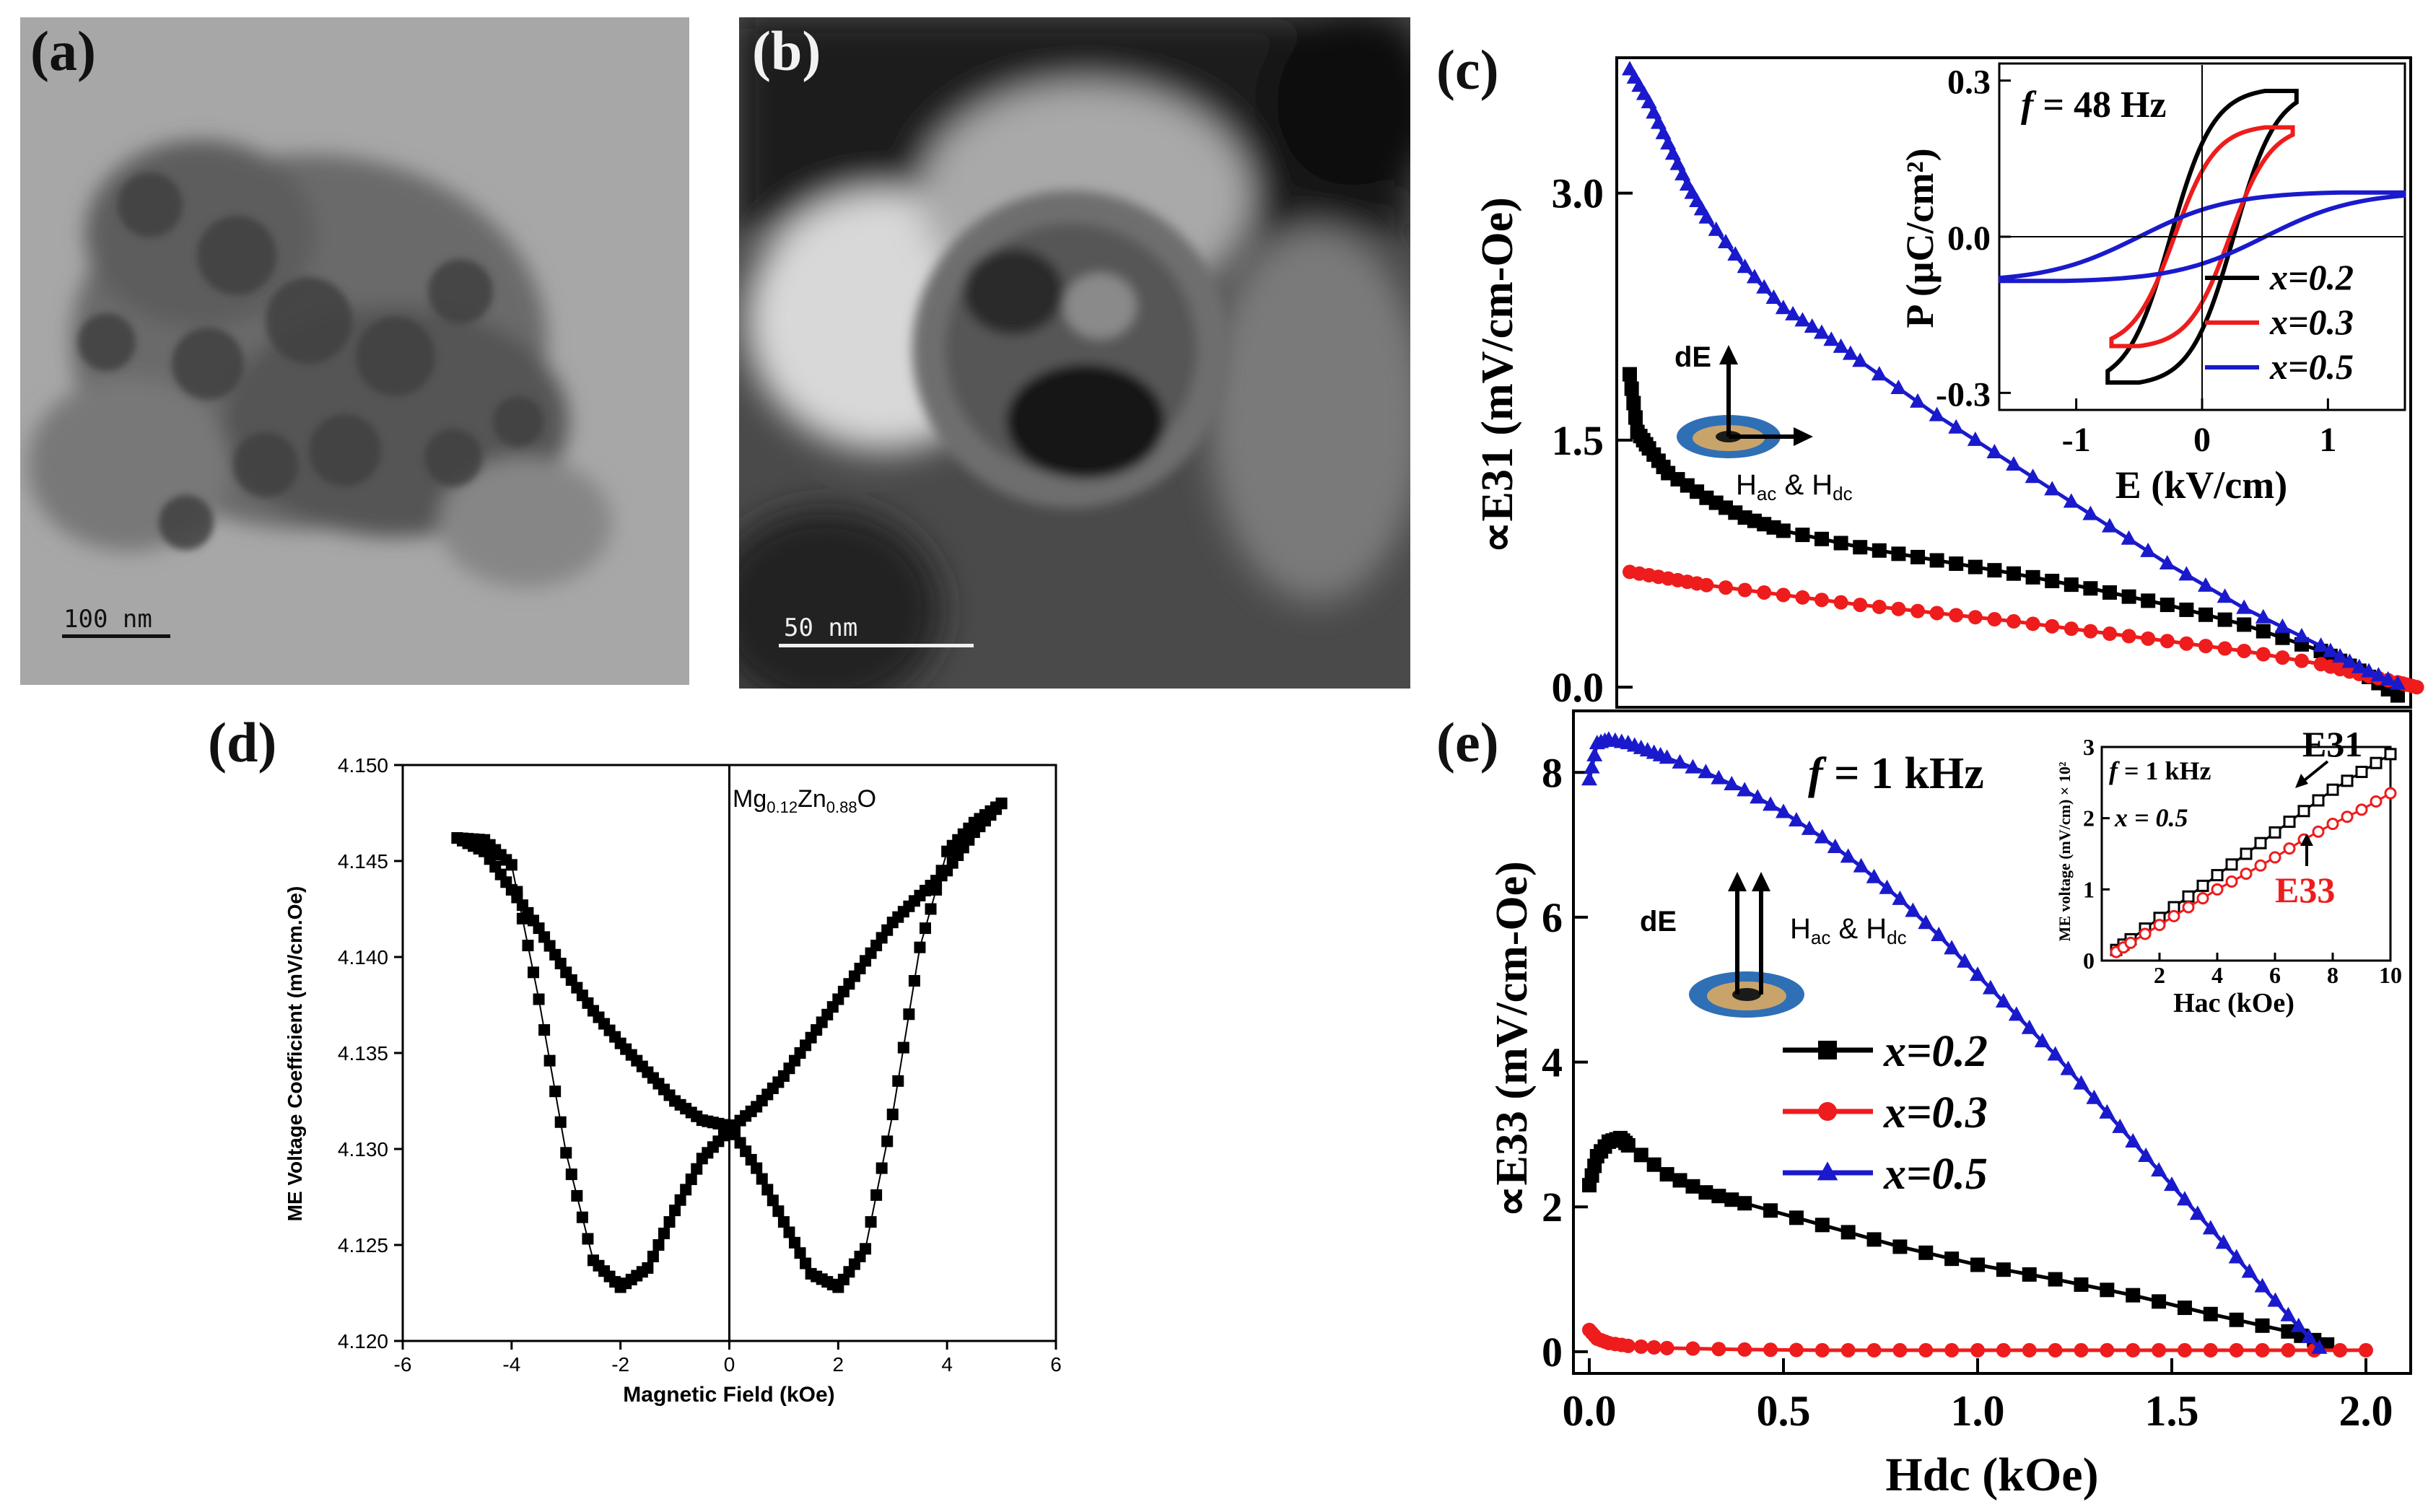  I want to click on de-arrowhead-e, so click(1738, 881).